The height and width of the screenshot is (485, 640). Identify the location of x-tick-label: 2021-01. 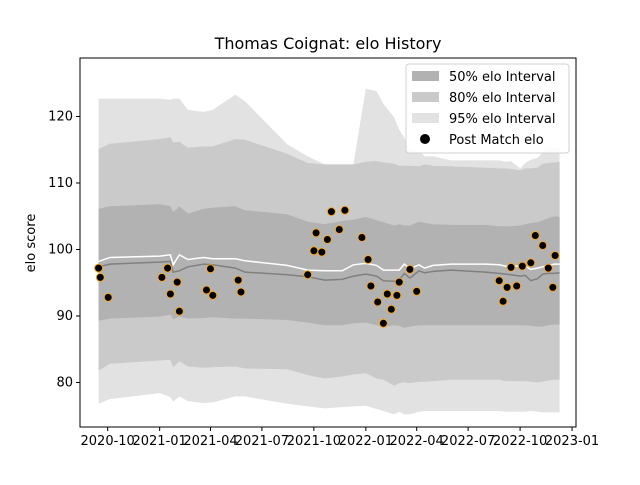
(159, 441).